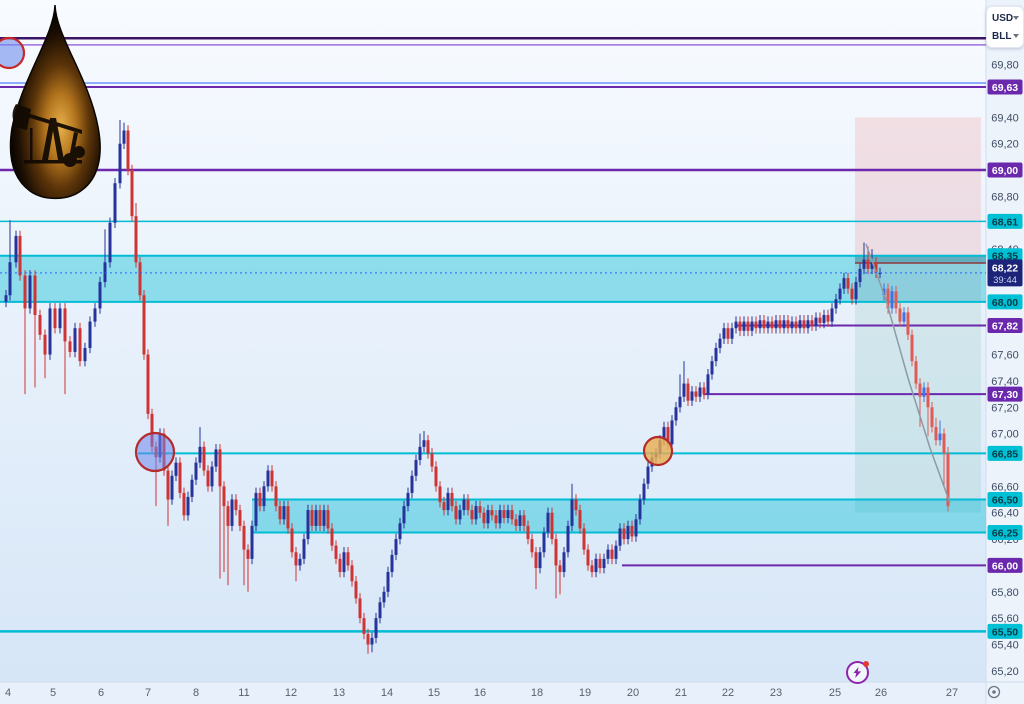 Image resolution: width=1024 pixels, height=704 pixels. I want to click on projection-trendline, so click(908, 373).